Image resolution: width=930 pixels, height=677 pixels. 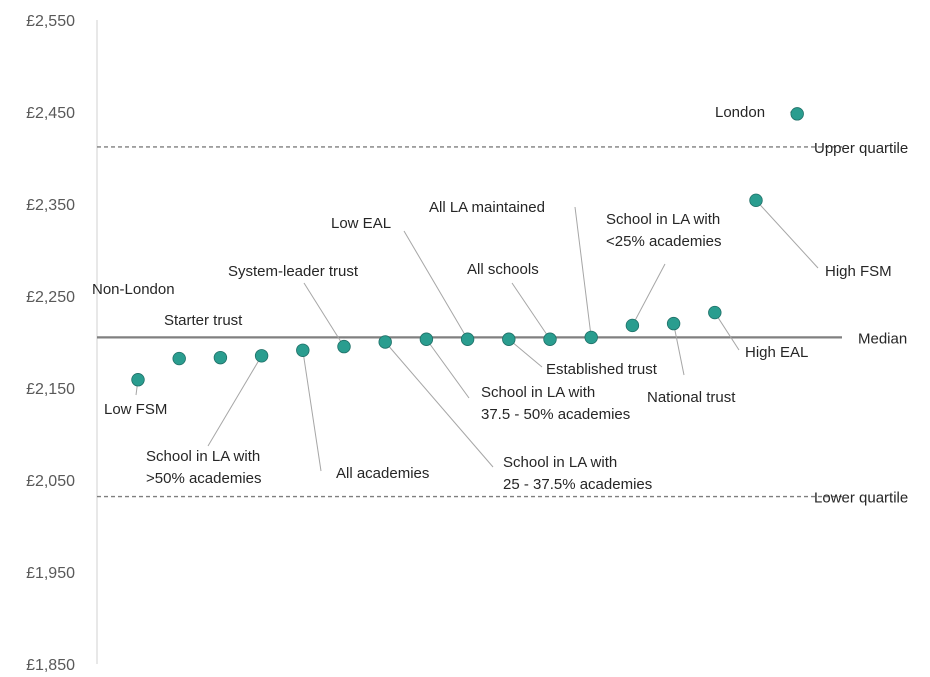 I want to click on lower-quartile-label: Lower quartile, so click(x=861, y=498).